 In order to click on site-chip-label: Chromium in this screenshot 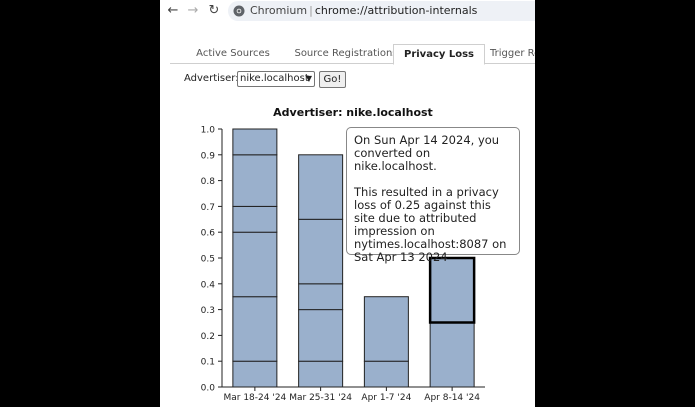, I will do `click(279, 10)`.